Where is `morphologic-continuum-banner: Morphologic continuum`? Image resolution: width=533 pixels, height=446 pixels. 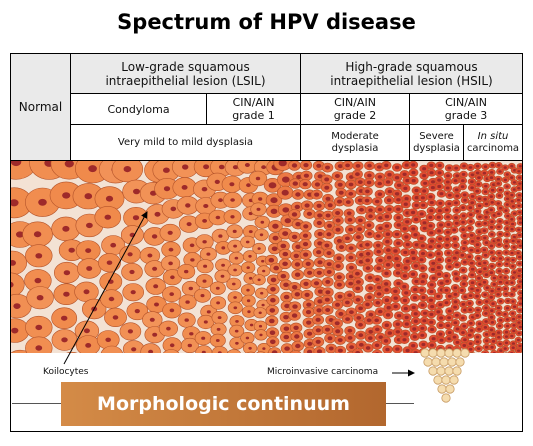 morphologic-continuum-banner: Morphologic continuum is located at coordinates (223, 404).